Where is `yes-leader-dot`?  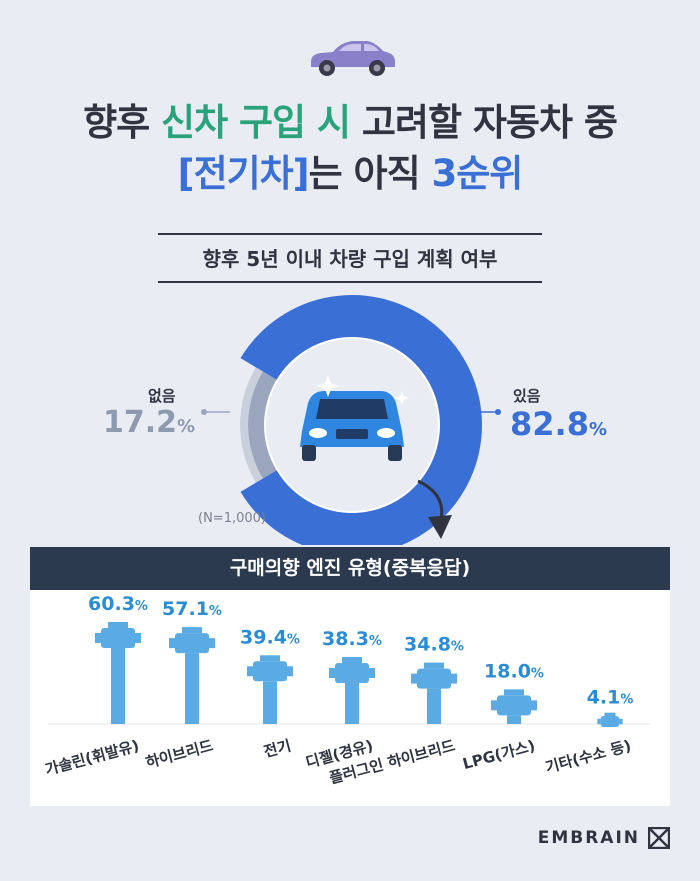
yes-leader-dot is located at coordinates (498, 412).